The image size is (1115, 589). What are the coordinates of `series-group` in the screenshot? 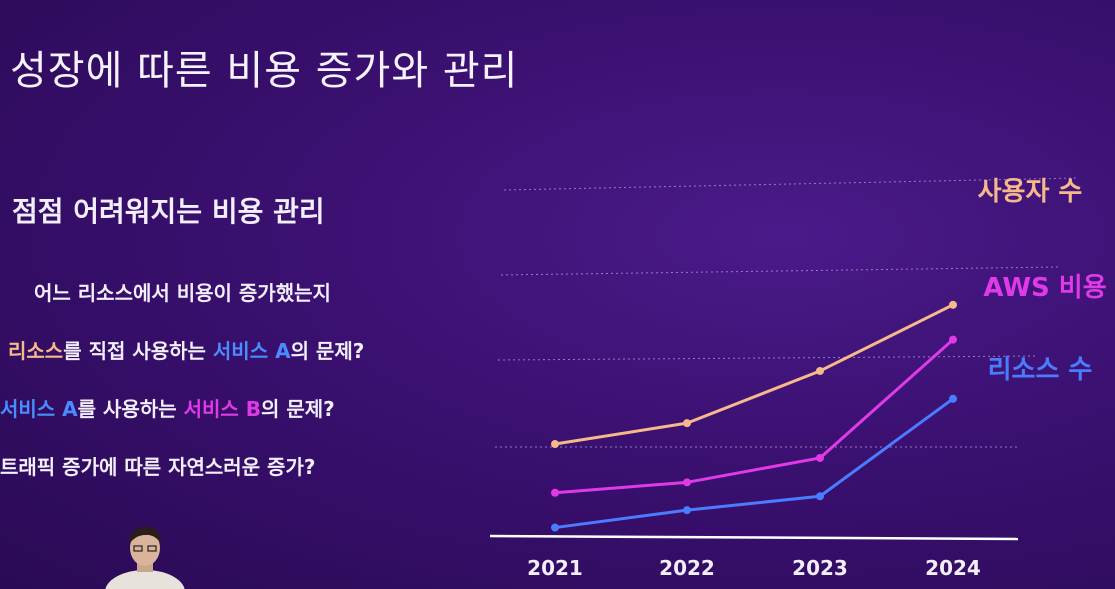 It's located at (754, 416).